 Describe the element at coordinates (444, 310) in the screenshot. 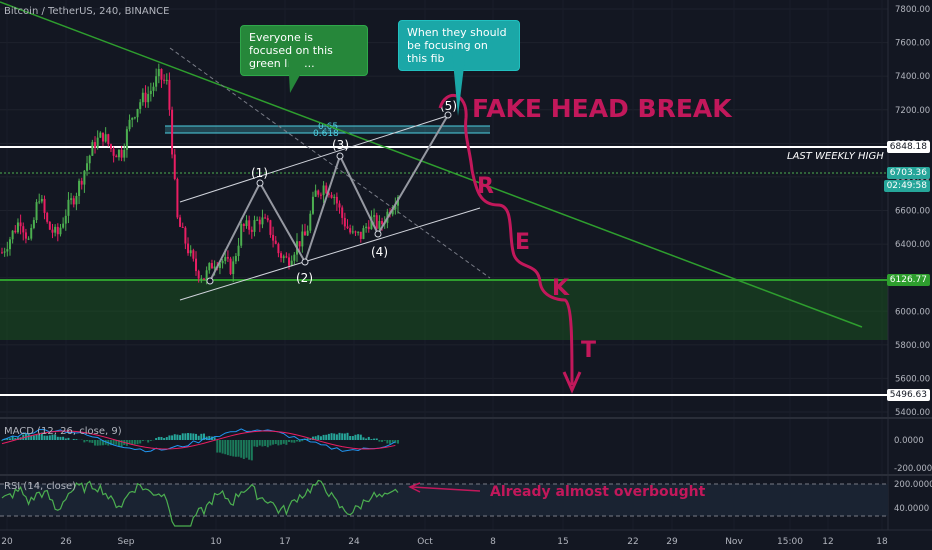

I see `support-zone` at that location.